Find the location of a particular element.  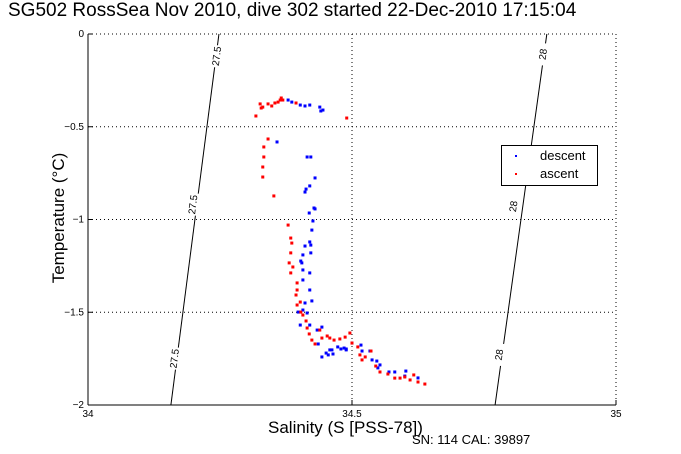

y-tick-label: −2 is located at coordinates (79, 405).